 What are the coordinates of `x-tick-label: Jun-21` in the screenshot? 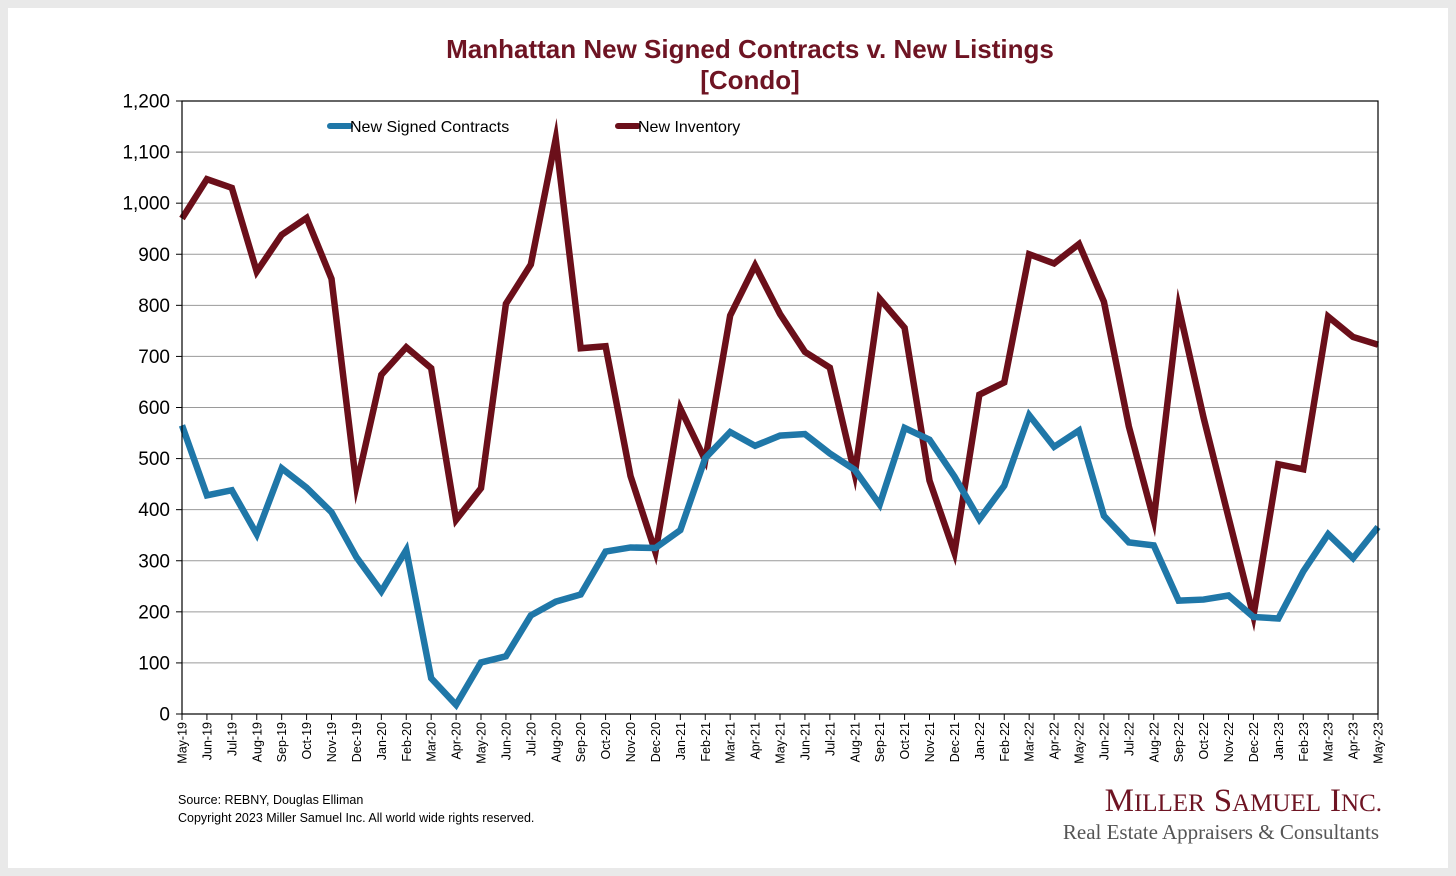 It's located at (805, 741).